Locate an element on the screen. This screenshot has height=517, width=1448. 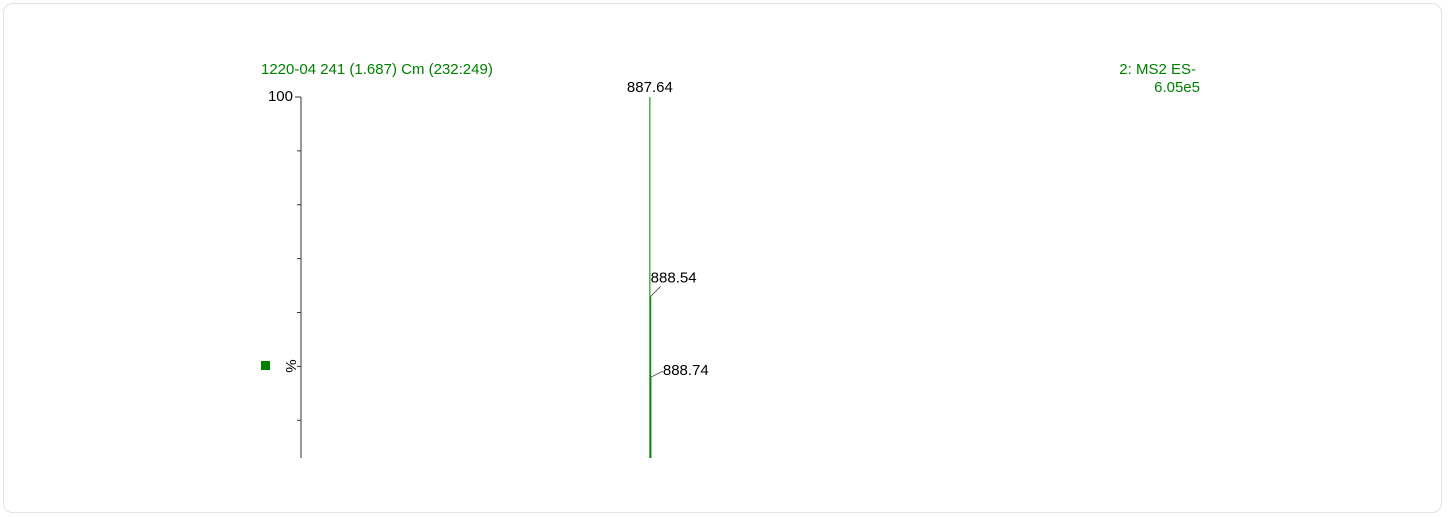
chart-title: 1220-04 241 (1.687) Cm (232:249) is located at coordinates (377, 69).